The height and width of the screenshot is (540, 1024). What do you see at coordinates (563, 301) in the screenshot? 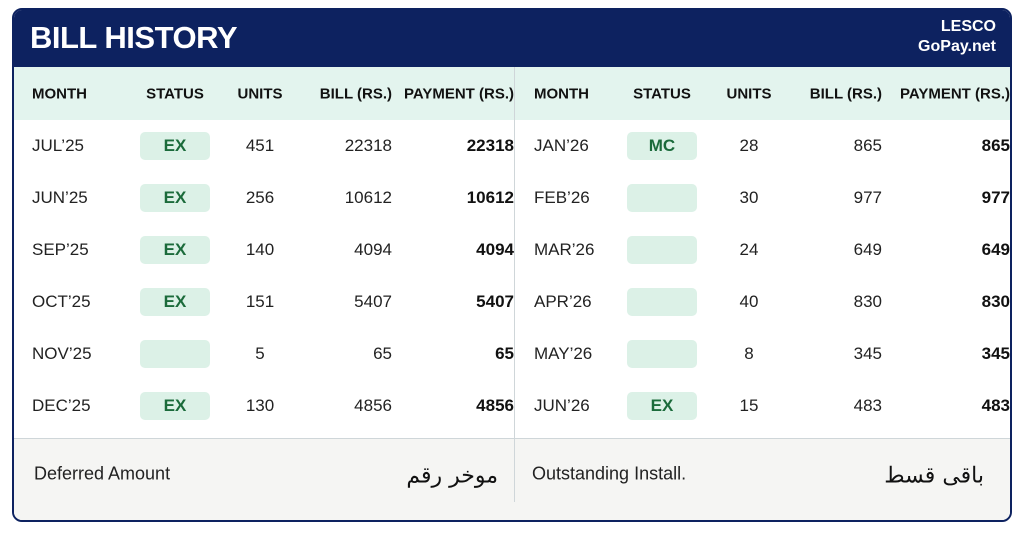
I see `month-cell: APR’26` at bounding box center [563, 301].